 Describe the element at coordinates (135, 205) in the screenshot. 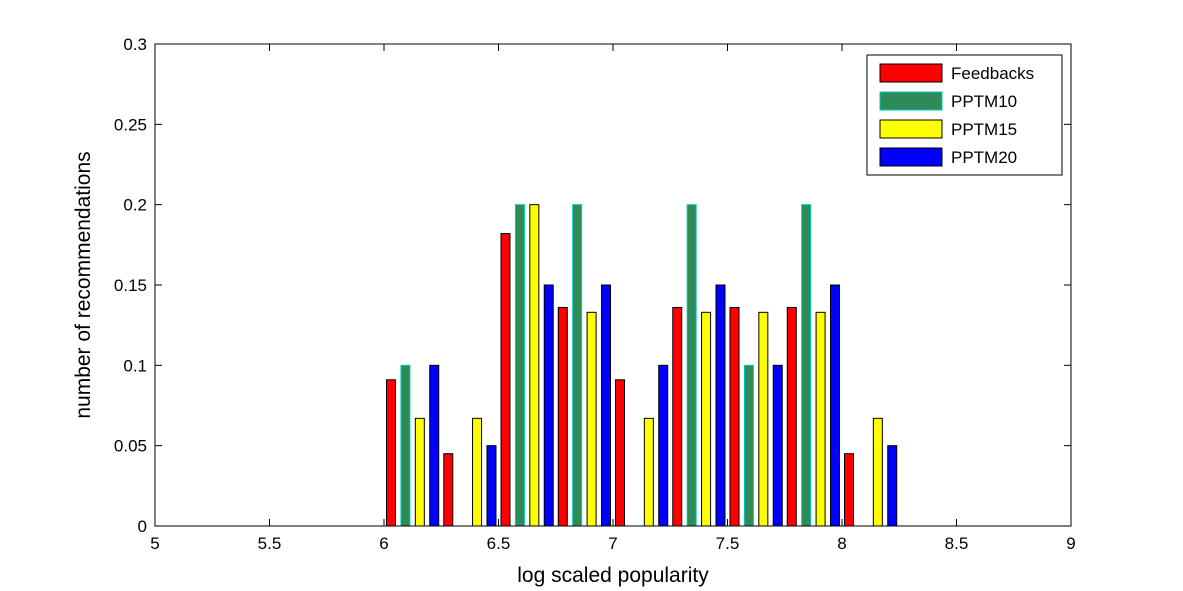

I see `y-tick-label-4: 0.2` at that location.